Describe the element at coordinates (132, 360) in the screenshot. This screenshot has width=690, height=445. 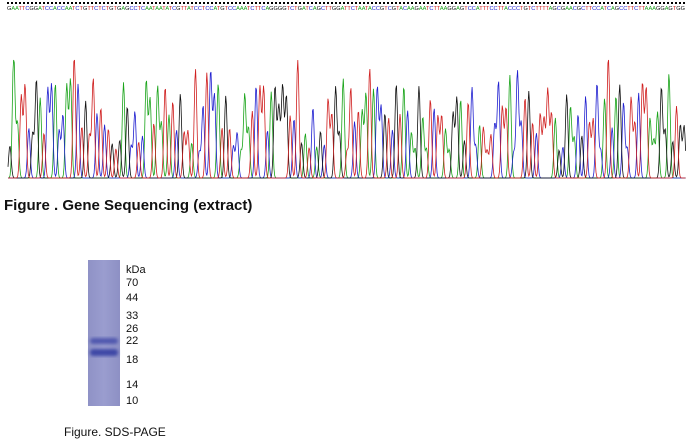
I see `marker-label: 18` at that location.